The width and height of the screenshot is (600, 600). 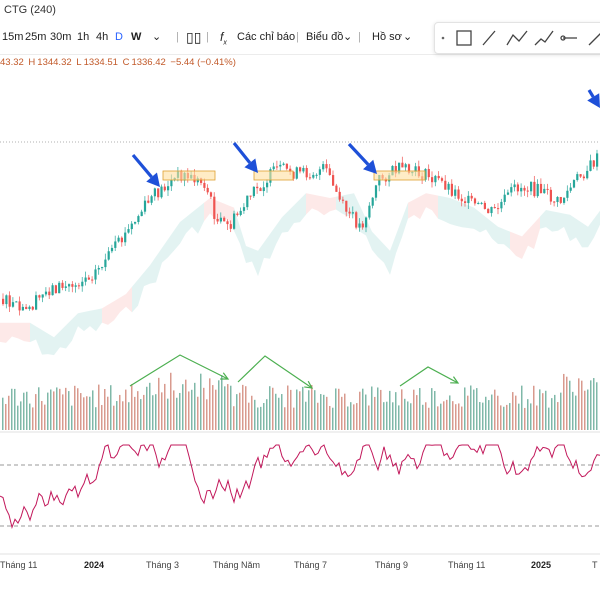 What do you see at coordinates (61, 37) in the screenshot?
I see `timeframe-30m: 30m` at bounding box center [61, 37].